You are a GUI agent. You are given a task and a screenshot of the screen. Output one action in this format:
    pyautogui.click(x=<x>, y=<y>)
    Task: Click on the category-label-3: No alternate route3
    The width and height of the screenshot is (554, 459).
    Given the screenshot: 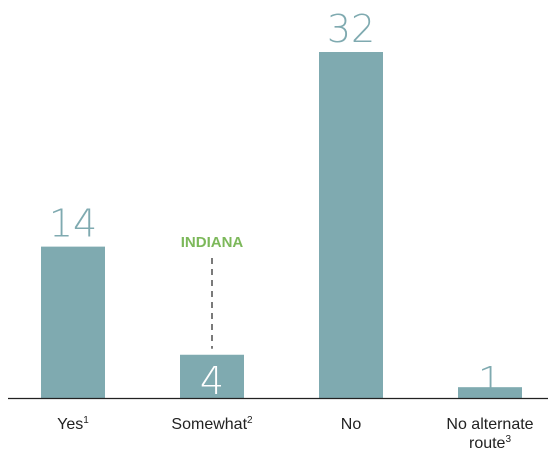 What is the action you would take?
    pyautogui.click(x=489, y=434)
    